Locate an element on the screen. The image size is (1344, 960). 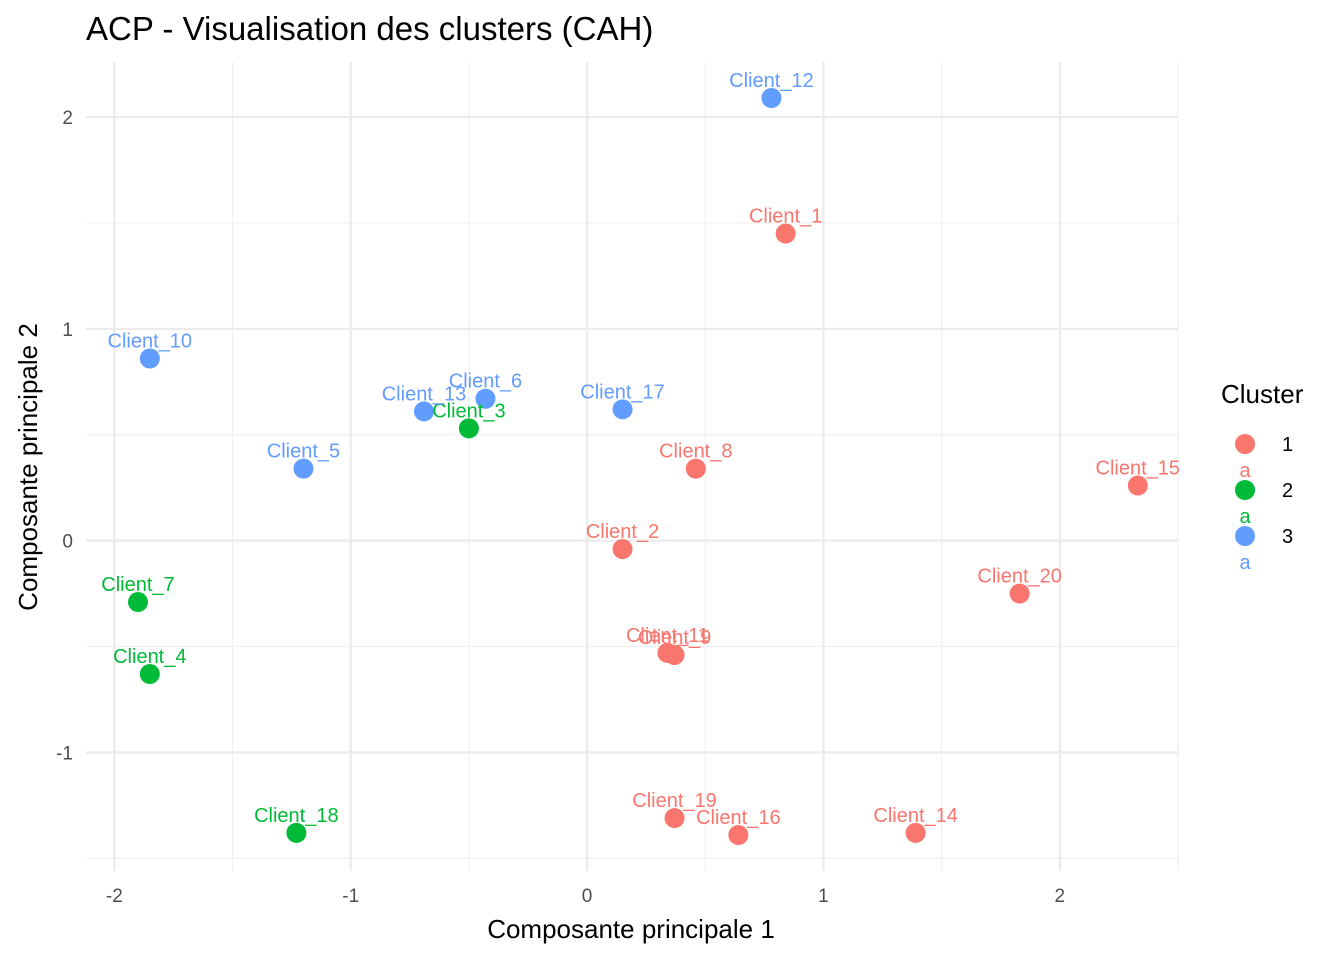
legend-items: a 1 a 2 a 3 is located at coordinates (1264, 504).